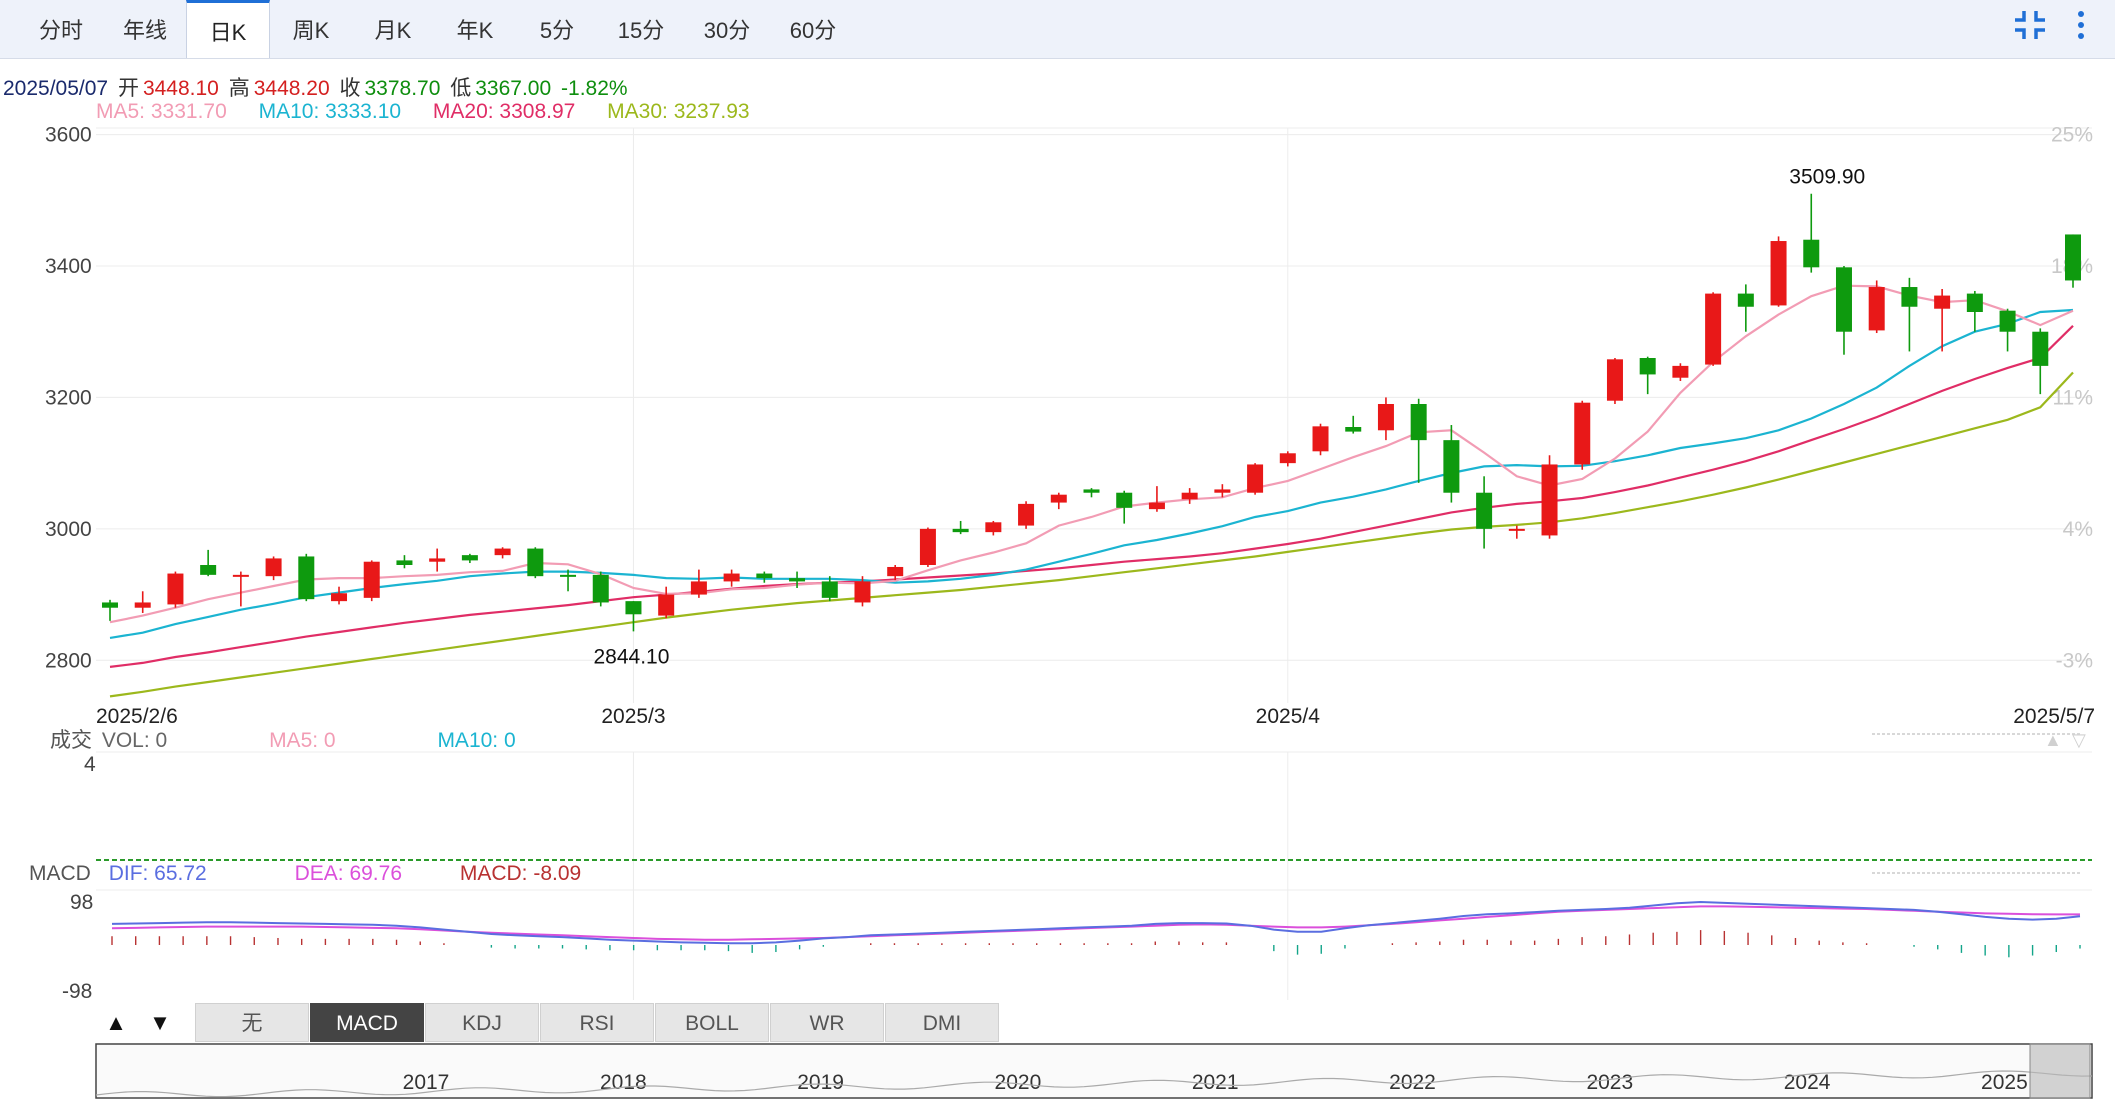  Describe the element at coordinates (330, 111) in the screenshot. I see `ma10-legend: MA10: 3333.10` at that location.